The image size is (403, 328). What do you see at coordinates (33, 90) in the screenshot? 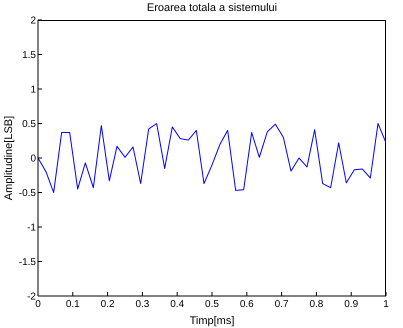
I see `y-tick-label: 1` at bounding box center [33, 90].